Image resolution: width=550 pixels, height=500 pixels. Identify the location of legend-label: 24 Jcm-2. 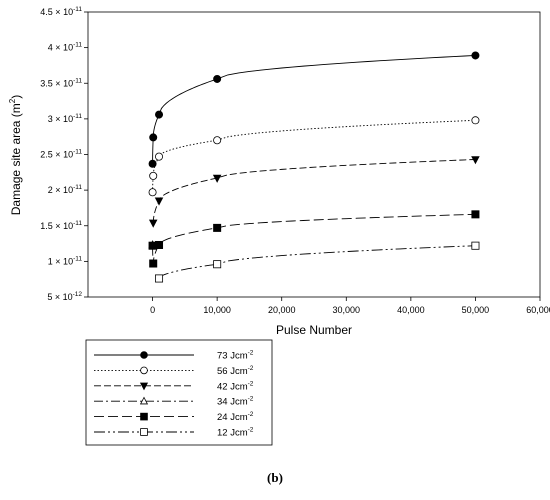
(235, 417).